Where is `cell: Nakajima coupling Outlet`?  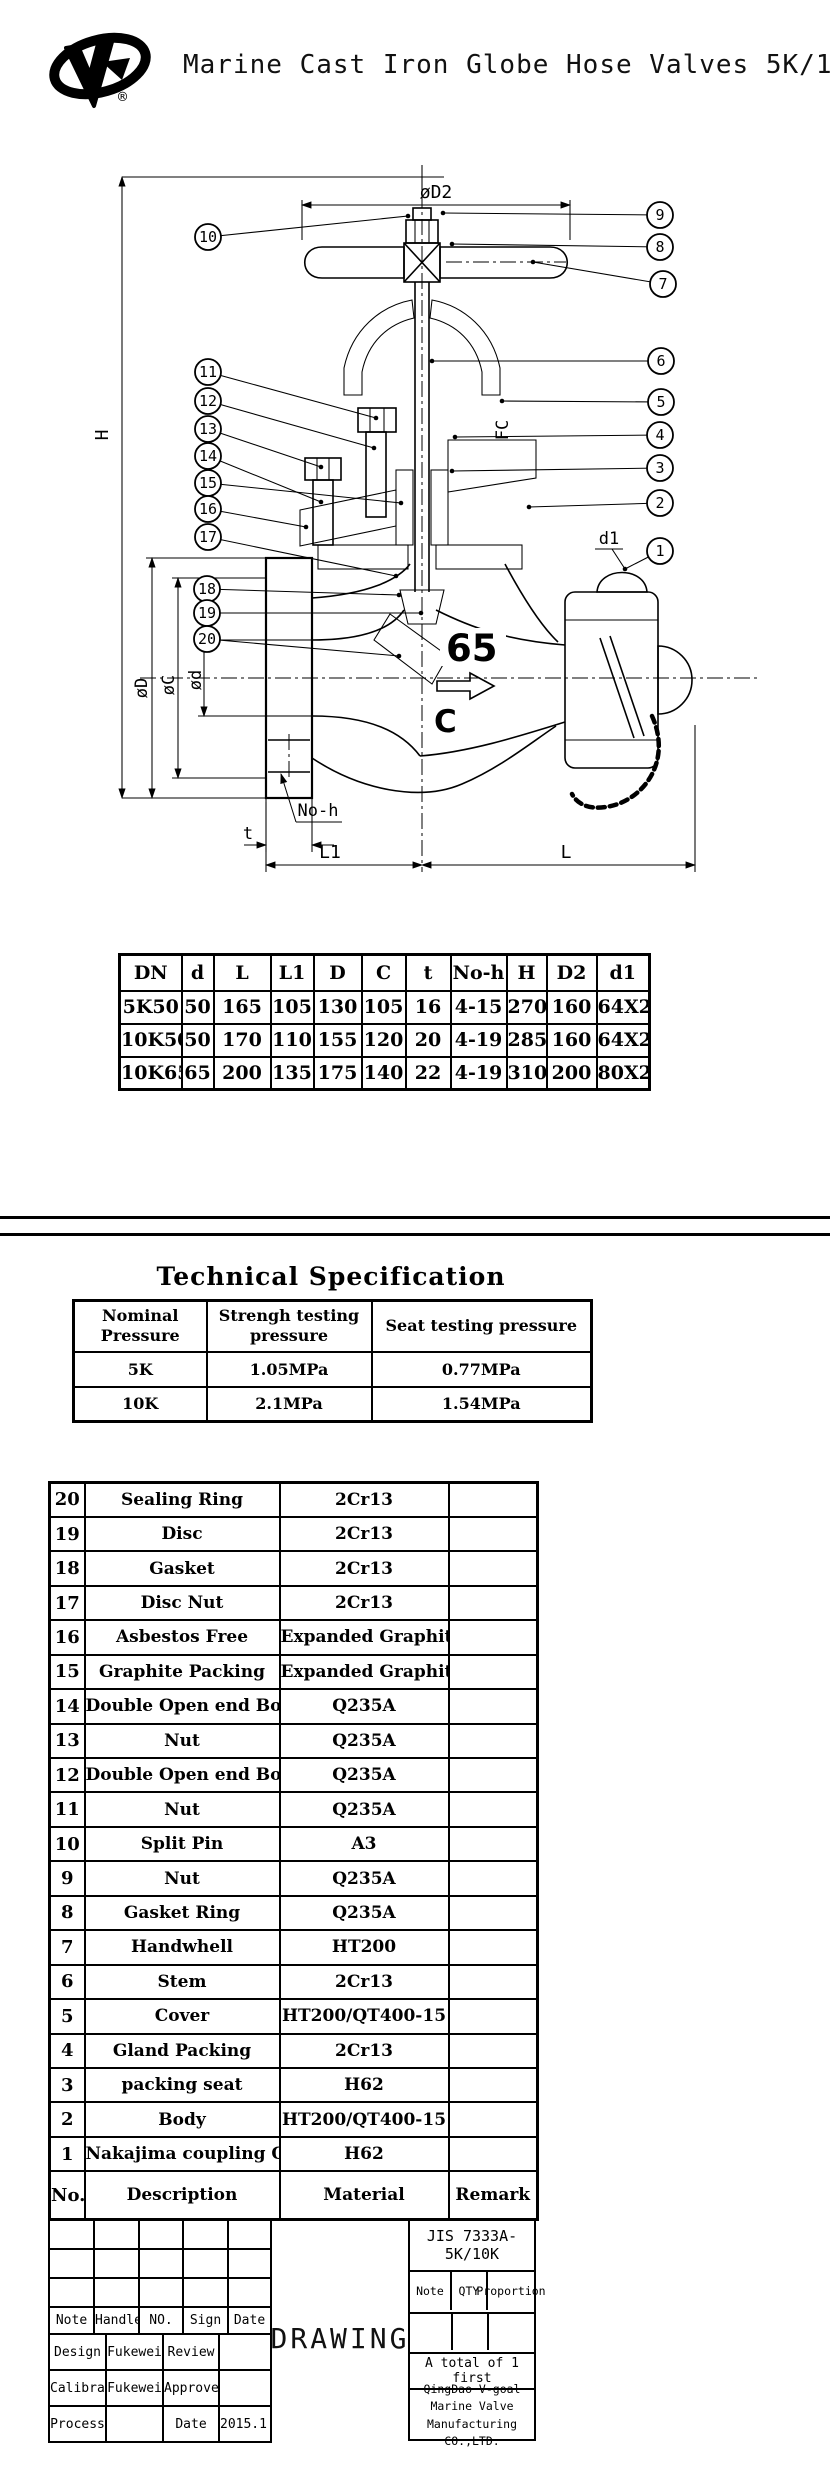
cell: Nakajima coupling Outlet is located at coordinates (182, 2154).